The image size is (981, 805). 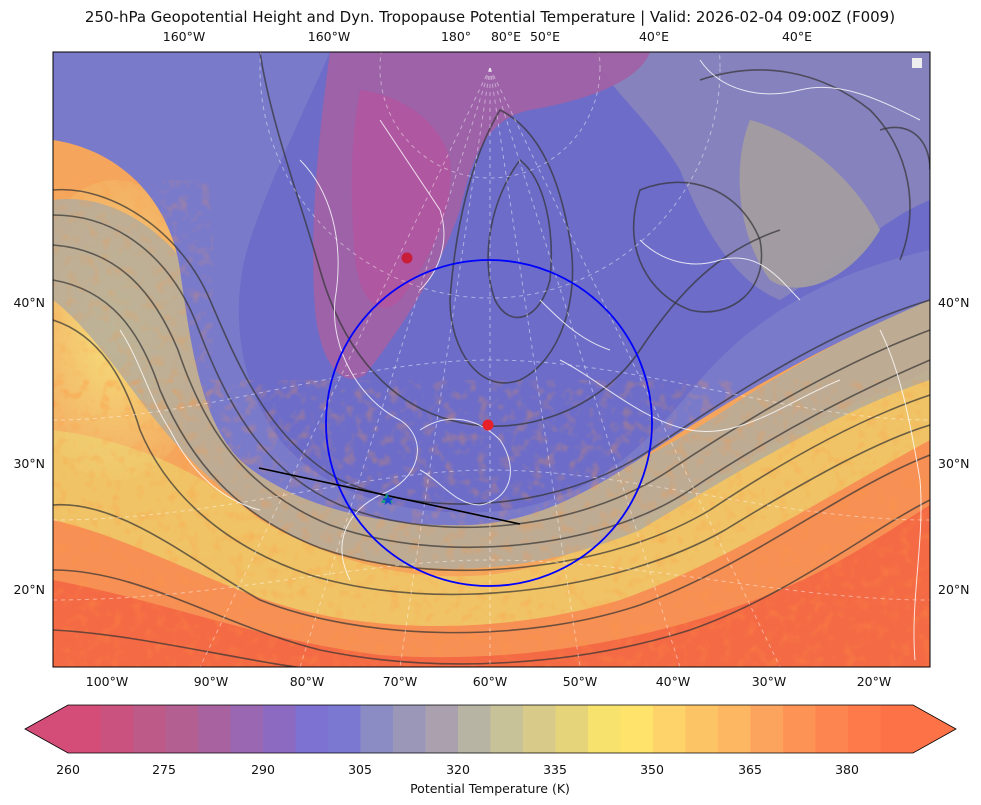 What do you see at coordinates (29, 446) in the screenshot?
I see `left-axis-labels: 40°N 30°N 20°N` at bounding box center [29, 446].